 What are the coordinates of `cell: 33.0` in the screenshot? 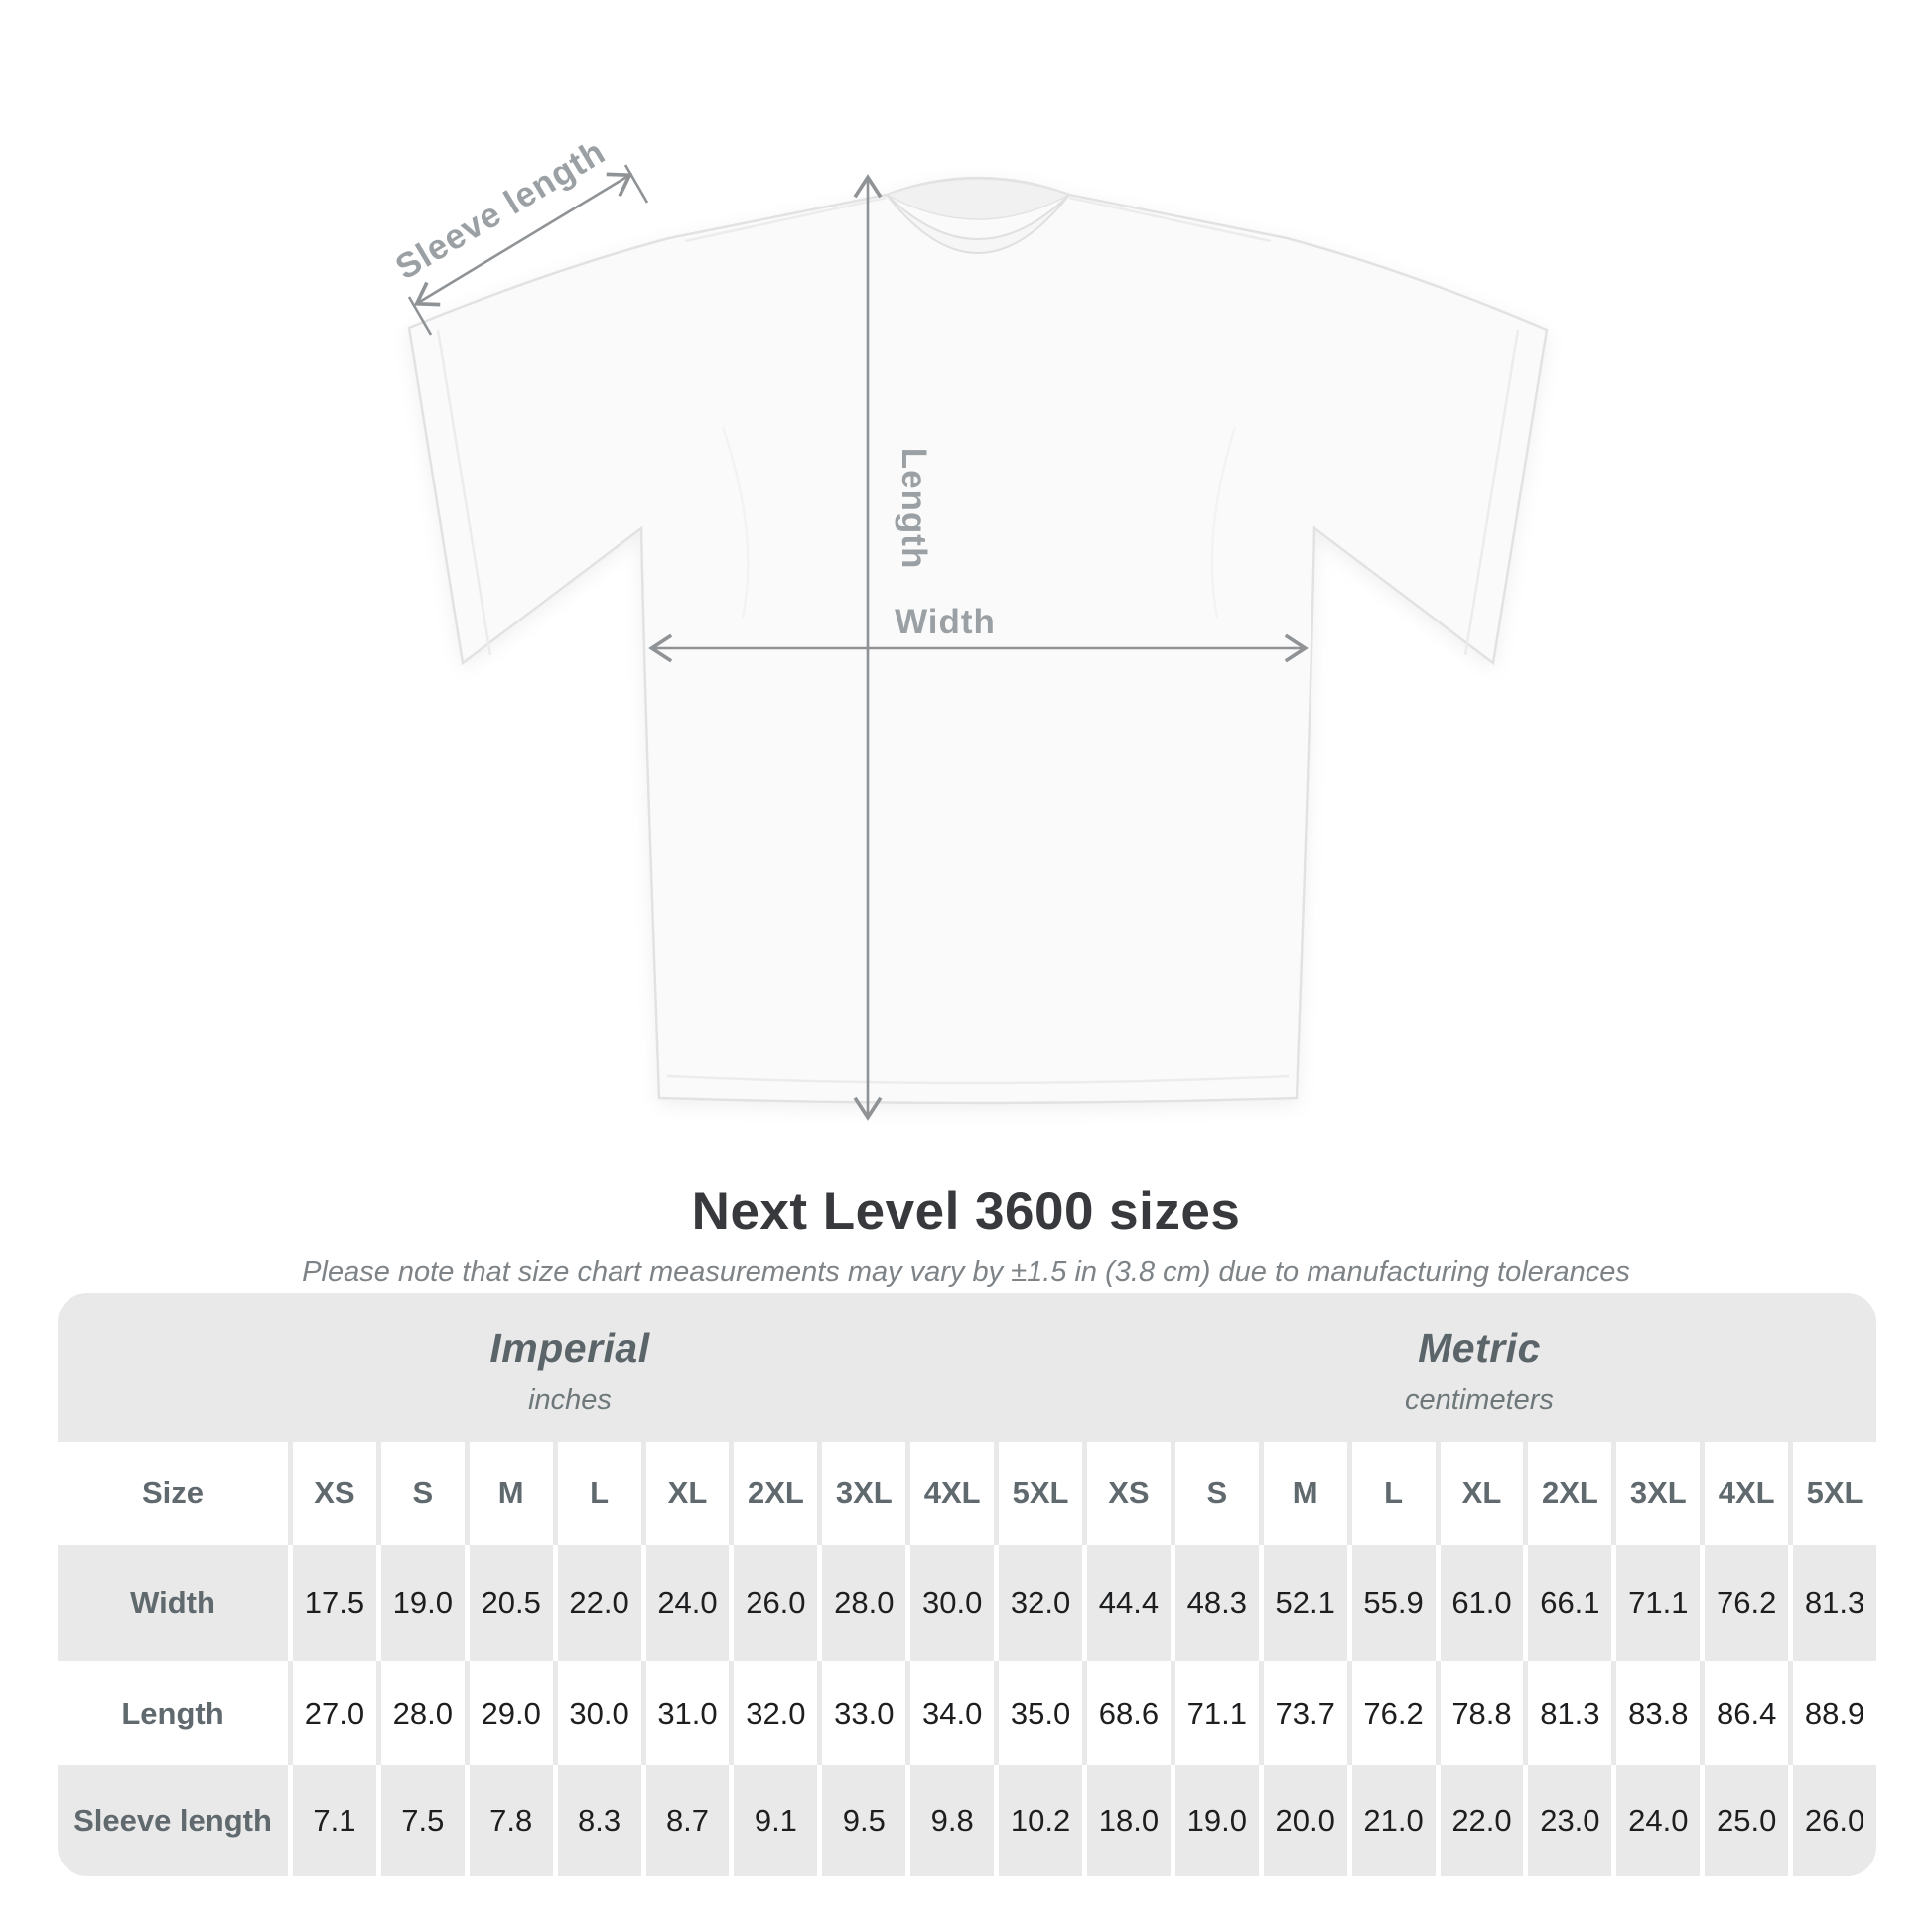 It's located at (861, 1713).